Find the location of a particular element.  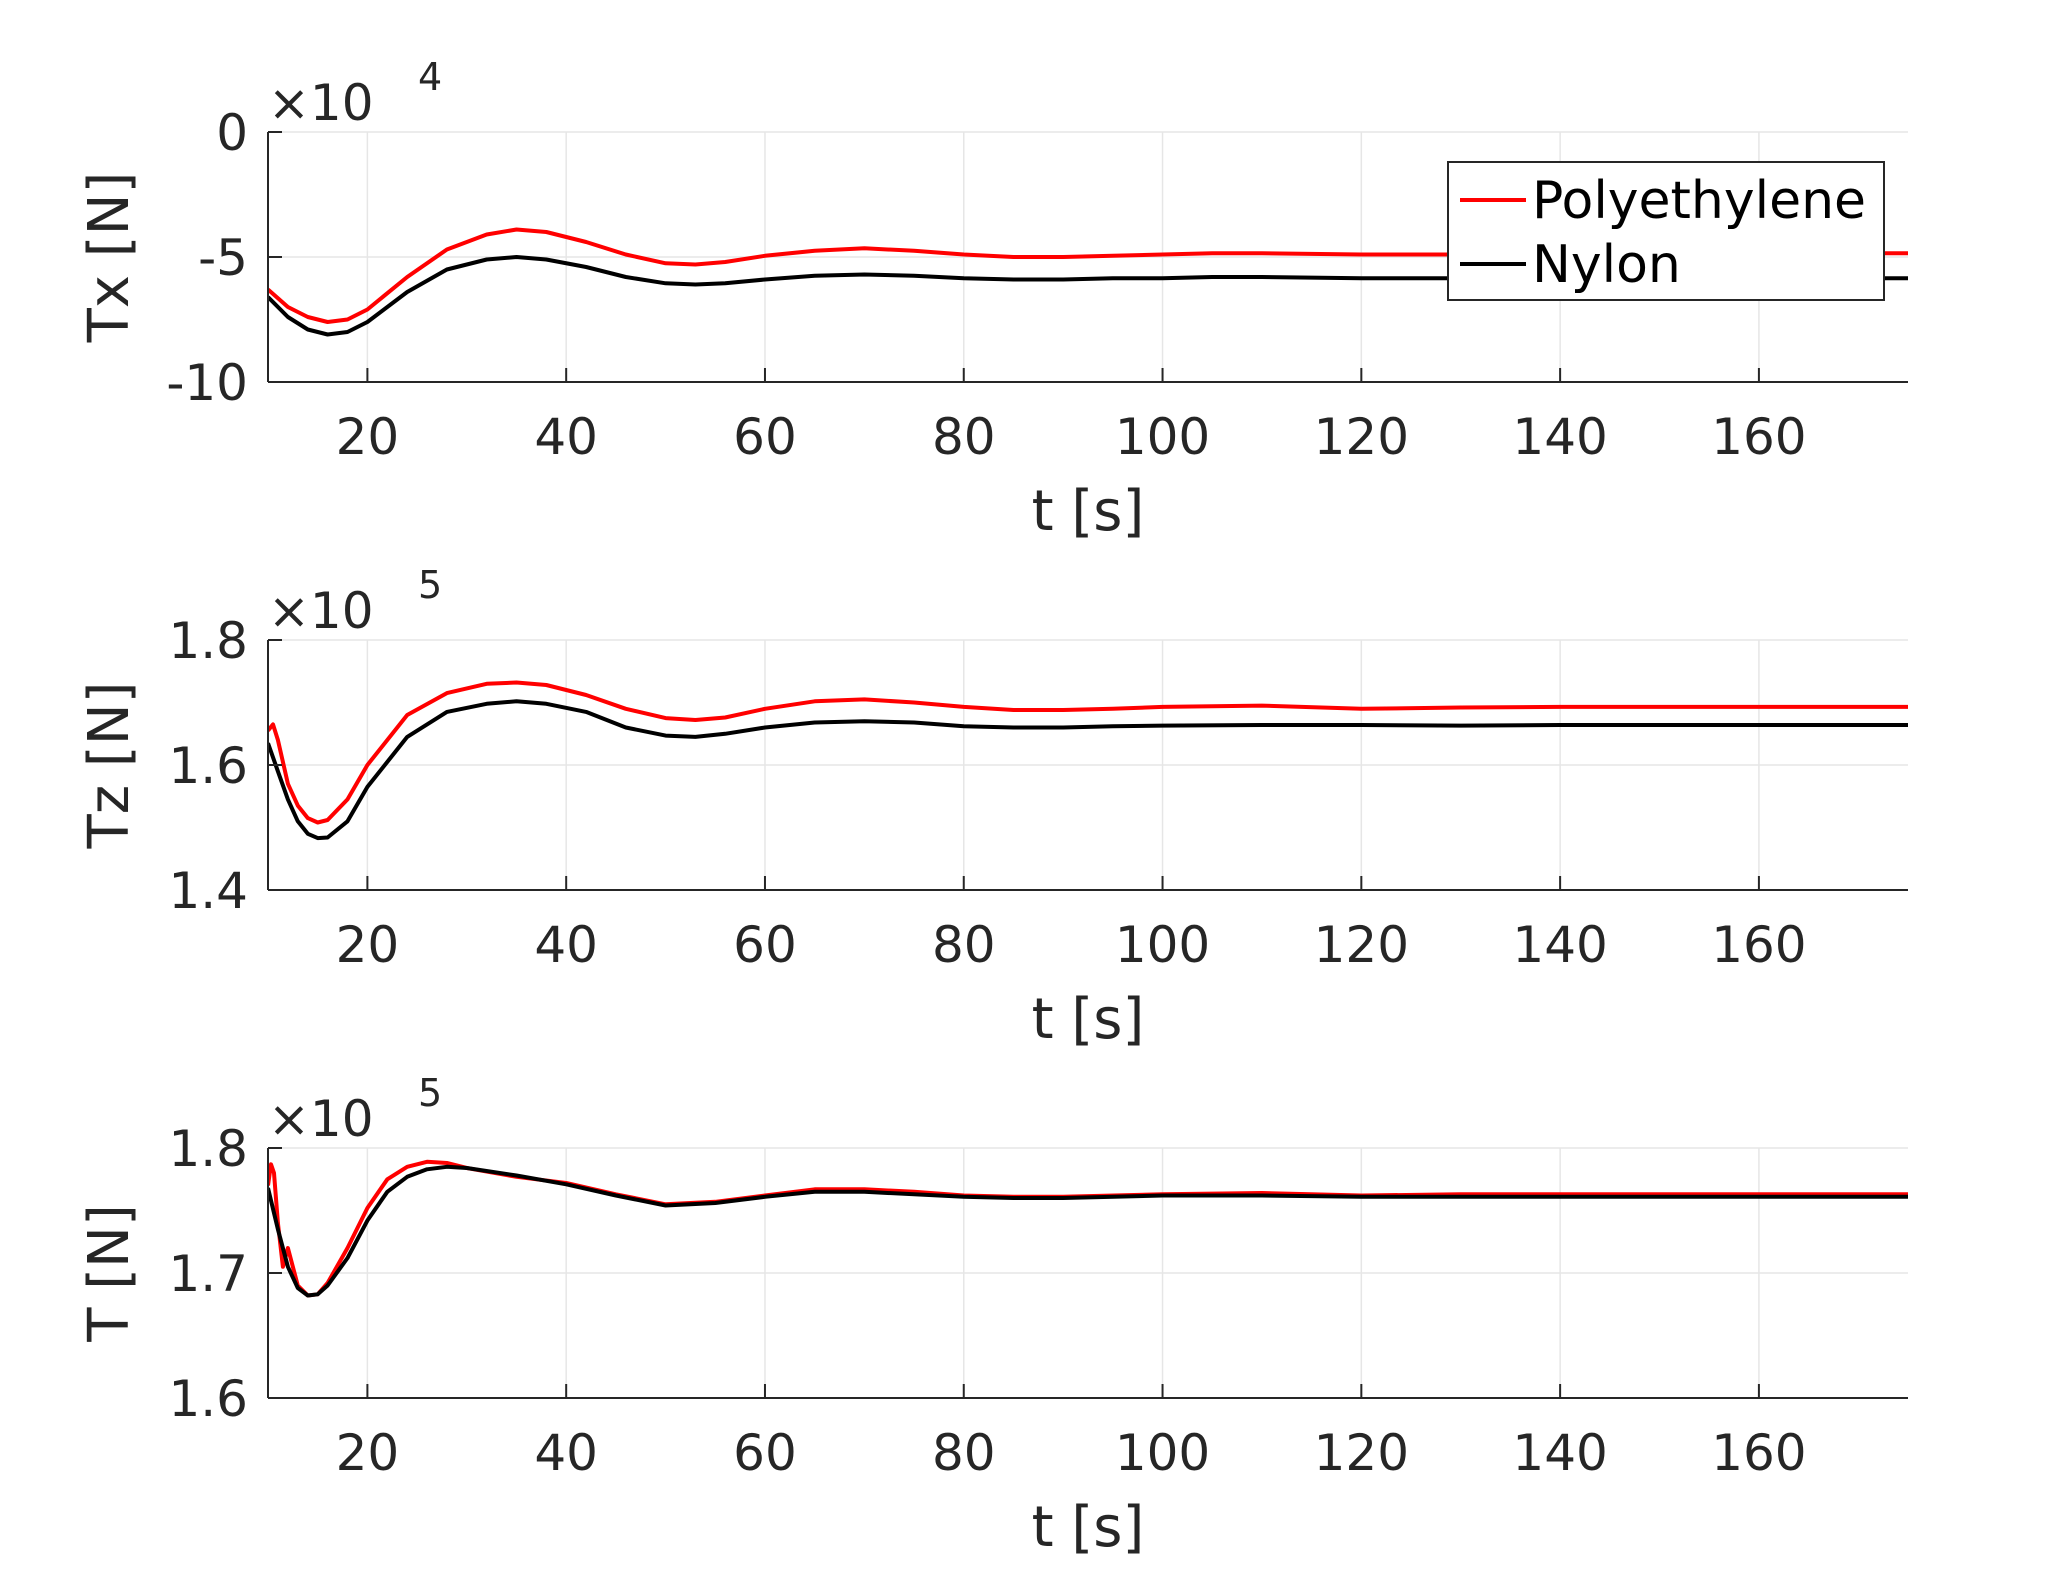

legend-label-nylon: Nylon is located at coordinates (1606, 265).